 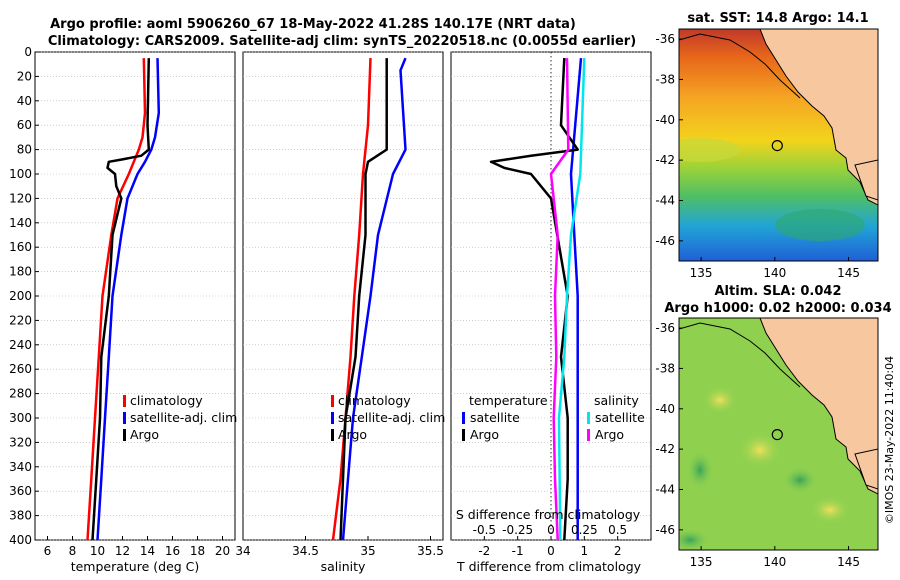 I want to click on sla-map-image, so click(x=778, y=434).